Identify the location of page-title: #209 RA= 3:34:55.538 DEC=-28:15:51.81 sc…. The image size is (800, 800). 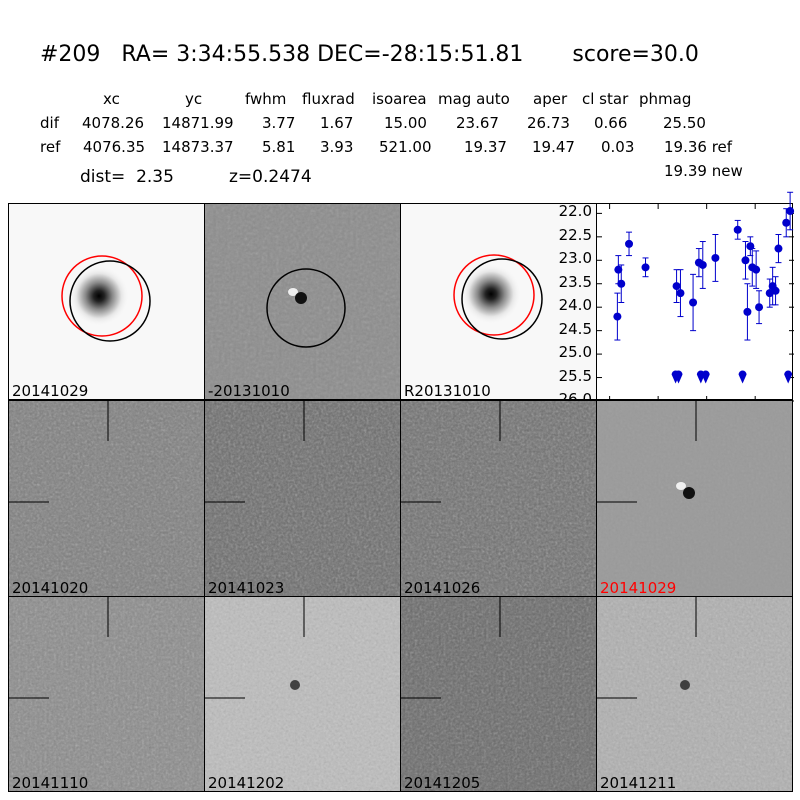
(369, 54).